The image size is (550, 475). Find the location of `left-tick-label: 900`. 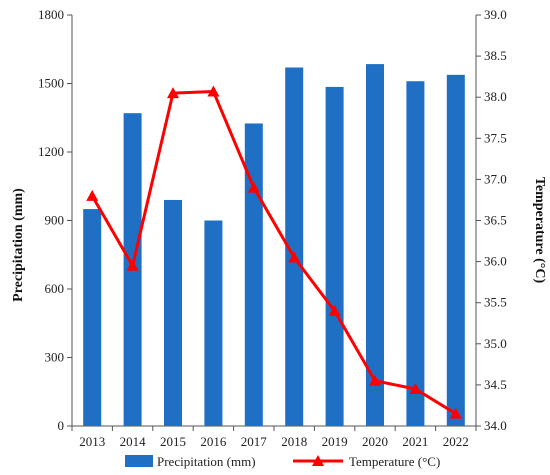

left-tick-label: 900 is located at coordinates (55, 220).